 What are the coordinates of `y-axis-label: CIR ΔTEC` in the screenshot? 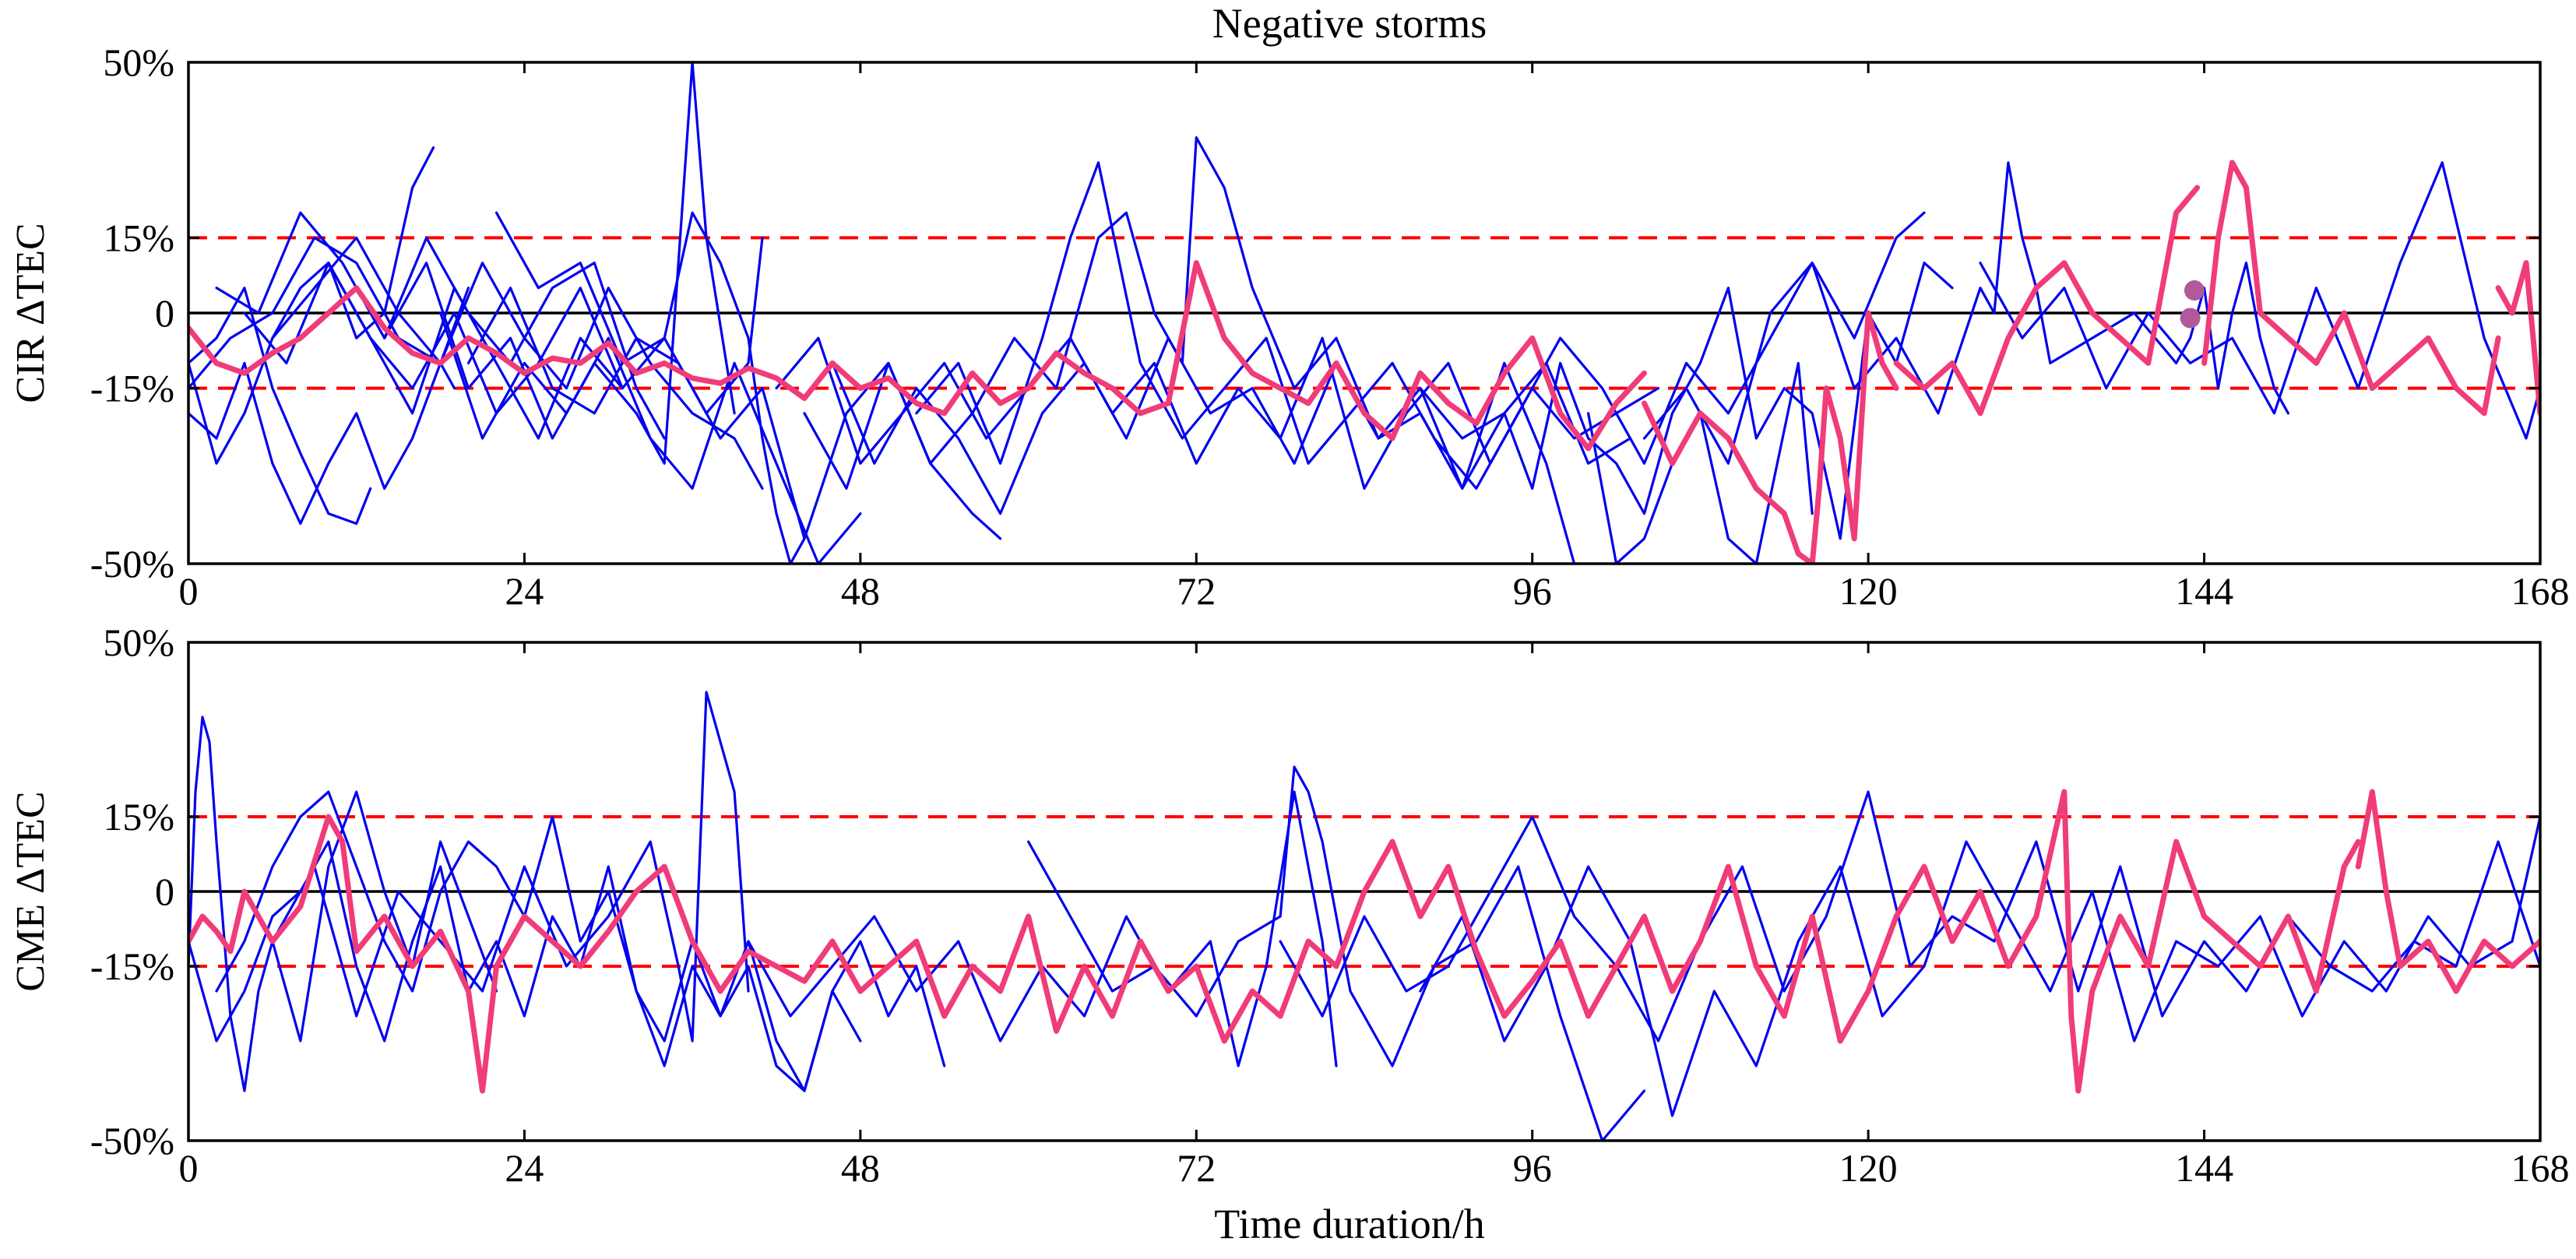 It's located at (31, 313).